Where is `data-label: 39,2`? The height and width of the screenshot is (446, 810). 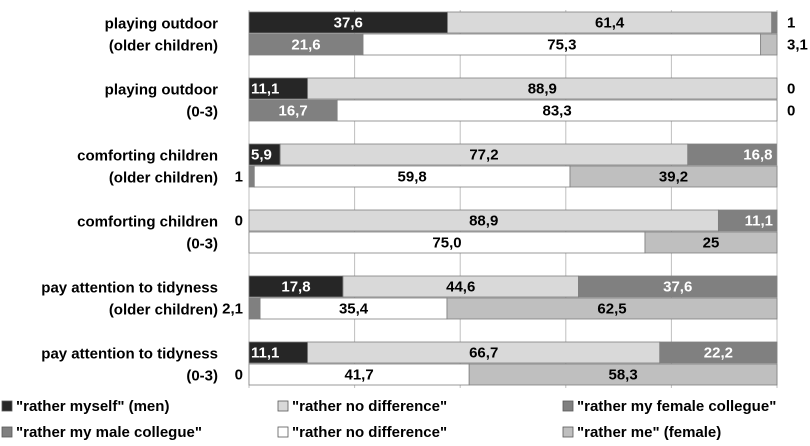 data-label: 39,2 is located at coordinates (673, 176).